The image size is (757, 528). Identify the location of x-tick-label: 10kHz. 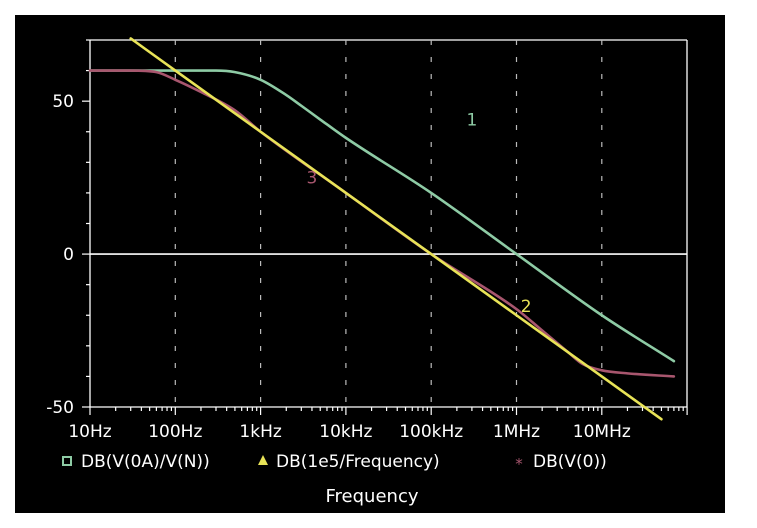
(345, 432).